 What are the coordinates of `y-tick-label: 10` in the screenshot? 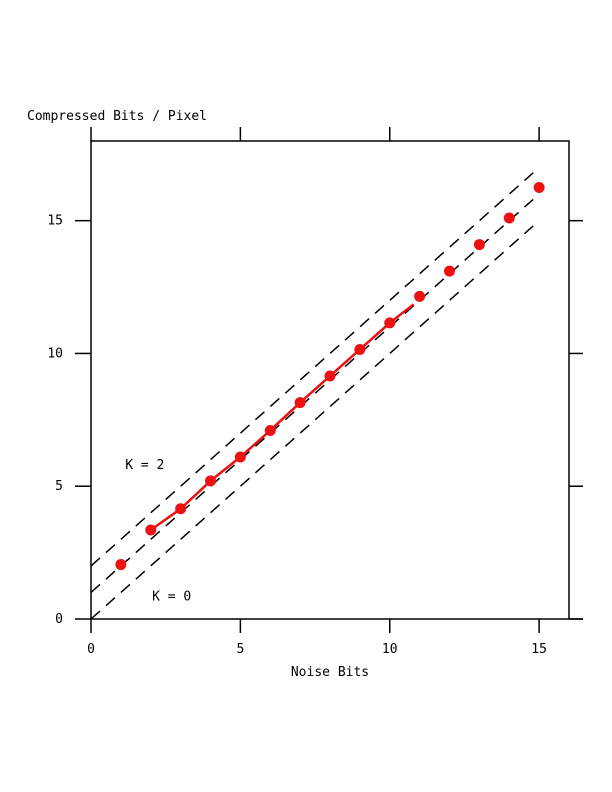 It's located at (55, 353).